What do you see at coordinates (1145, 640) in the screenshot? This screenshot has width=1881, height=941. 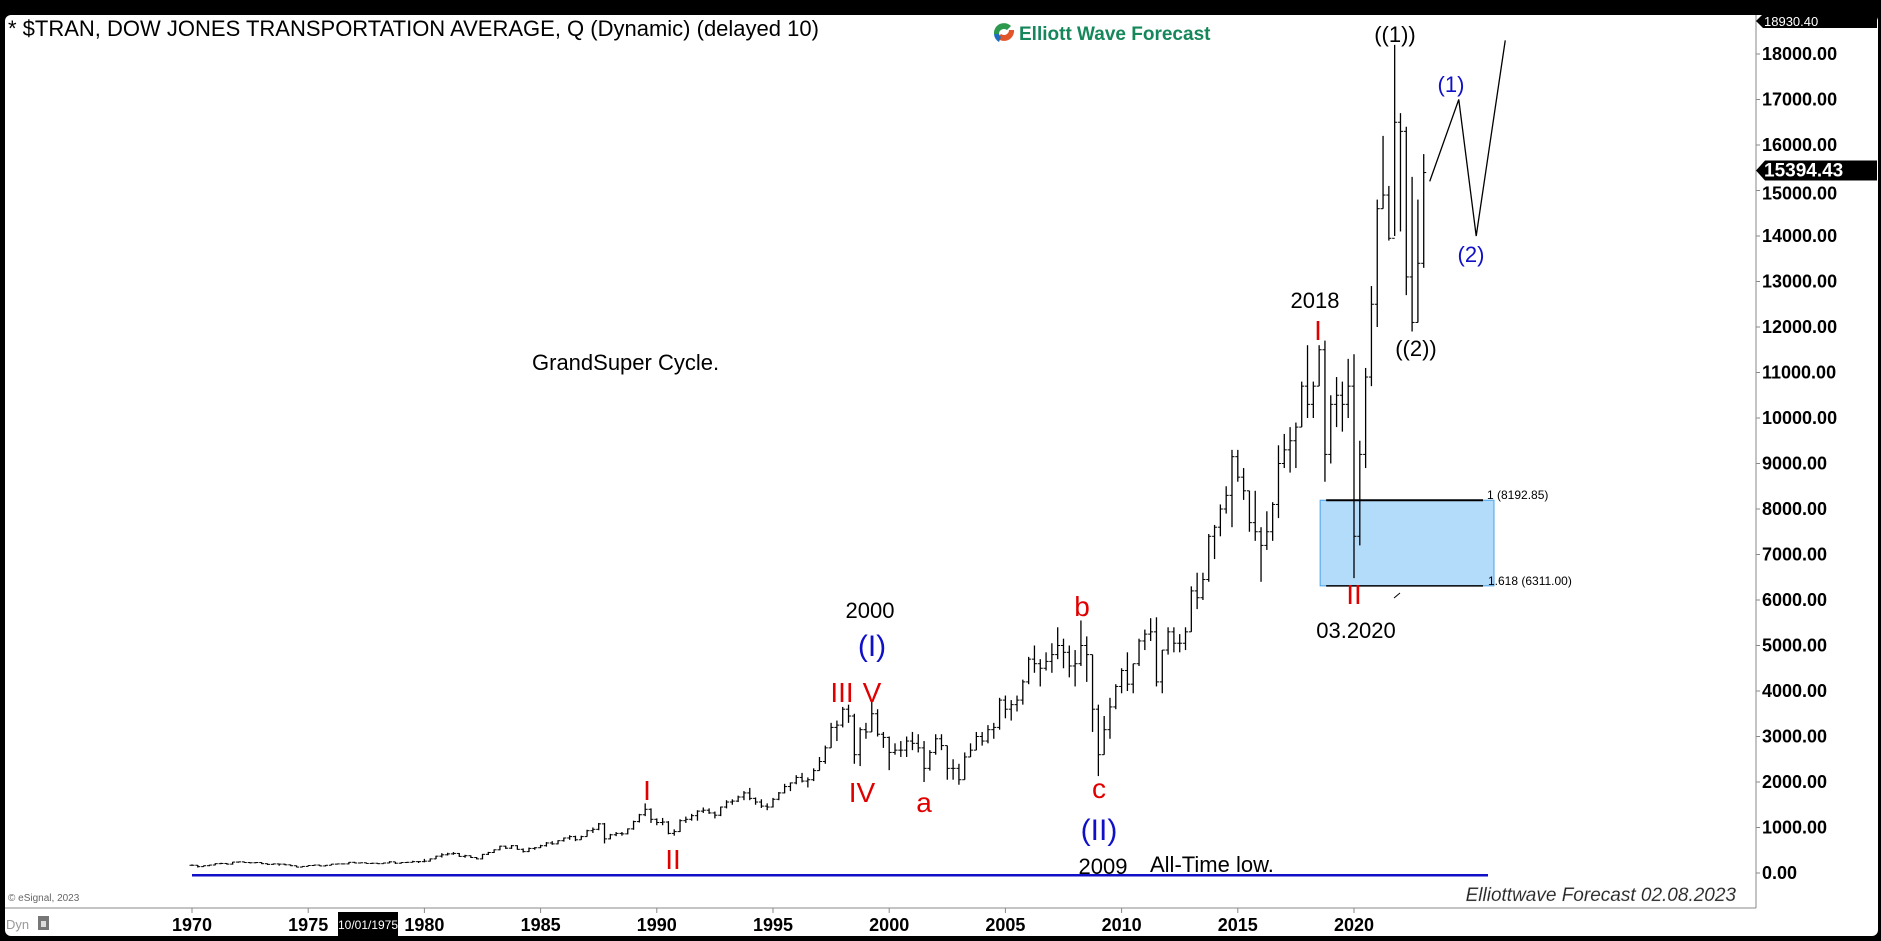 I see `ohlc-bar-2011Q1` at bounding box center [1145, 640].